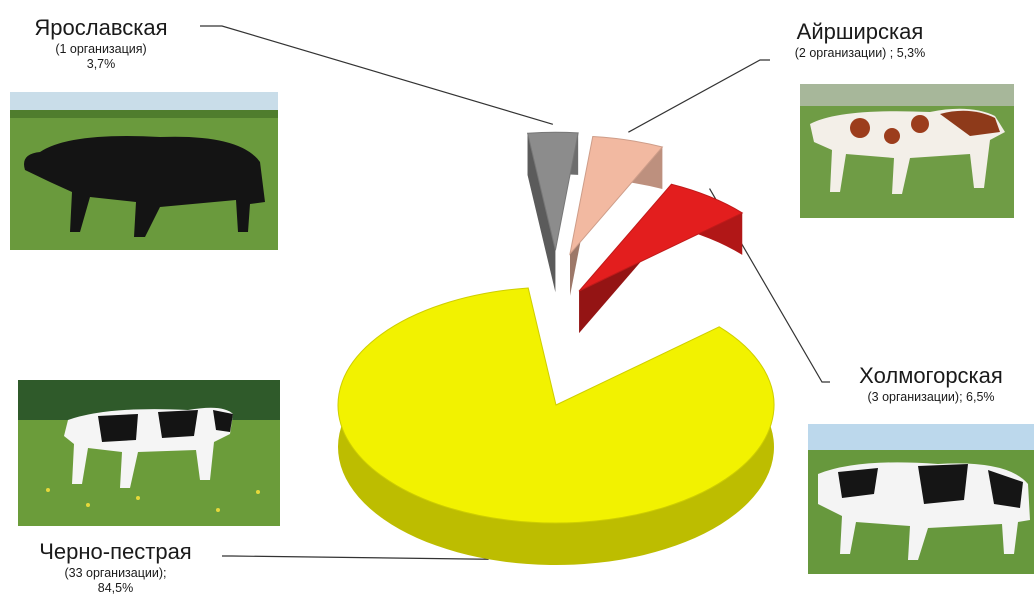  What do you see at coordinates (907, 151) in the screenshot?
I see `red-white-cow-photo` at bounding box center [907, 151].